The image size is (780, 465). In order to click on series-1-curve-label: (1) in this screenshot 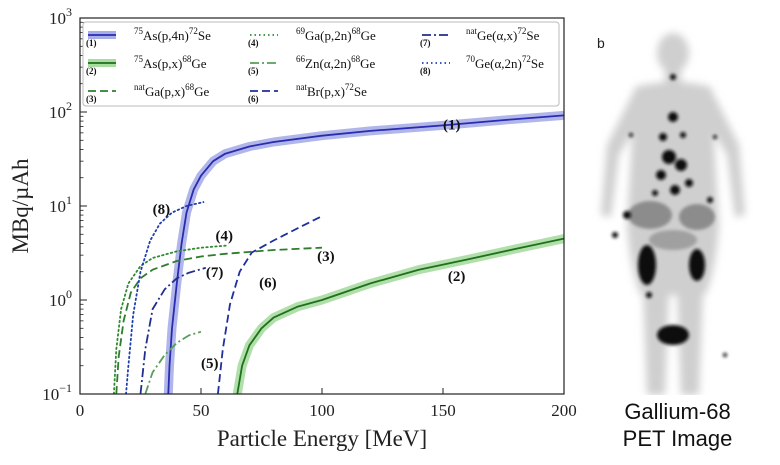, I will do `click(452, 126)`.